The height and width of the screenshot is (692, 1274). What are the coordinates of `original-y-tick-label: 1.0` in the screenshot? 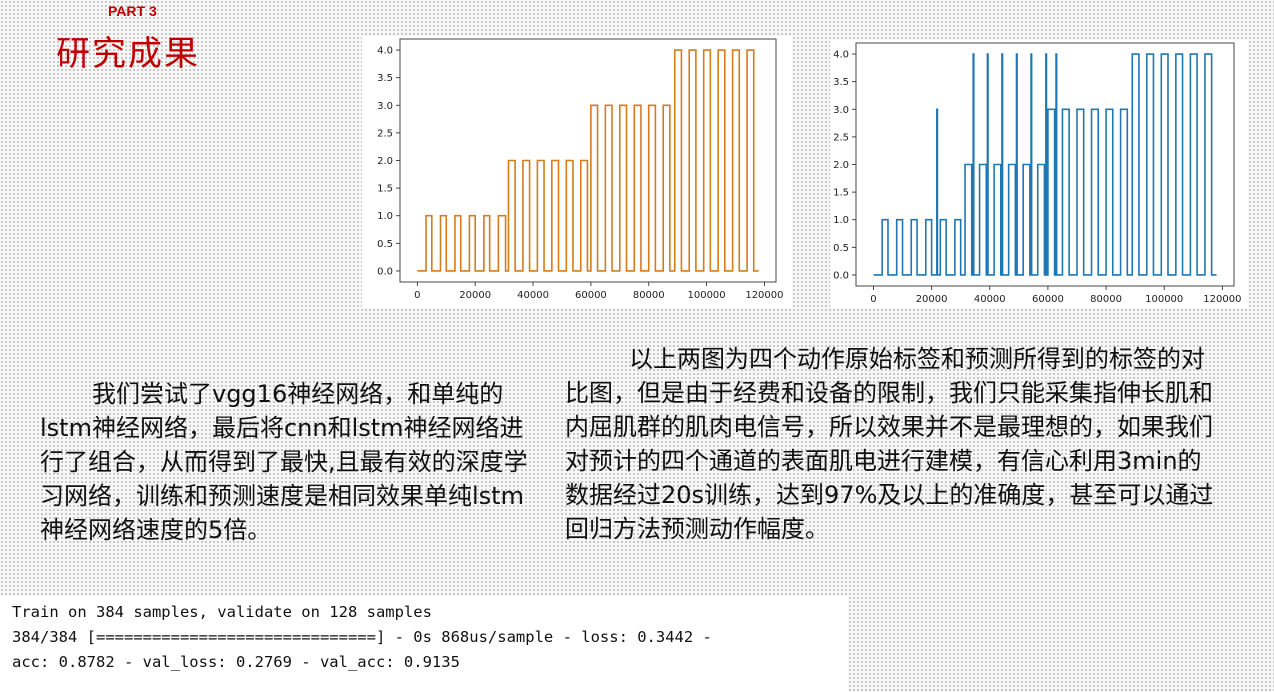 It's located at (385, 216).